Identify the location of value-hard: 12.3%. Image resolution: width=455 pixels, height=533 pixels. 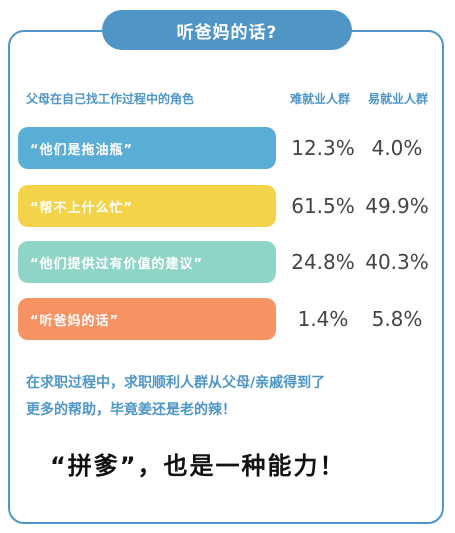
(323, 148).